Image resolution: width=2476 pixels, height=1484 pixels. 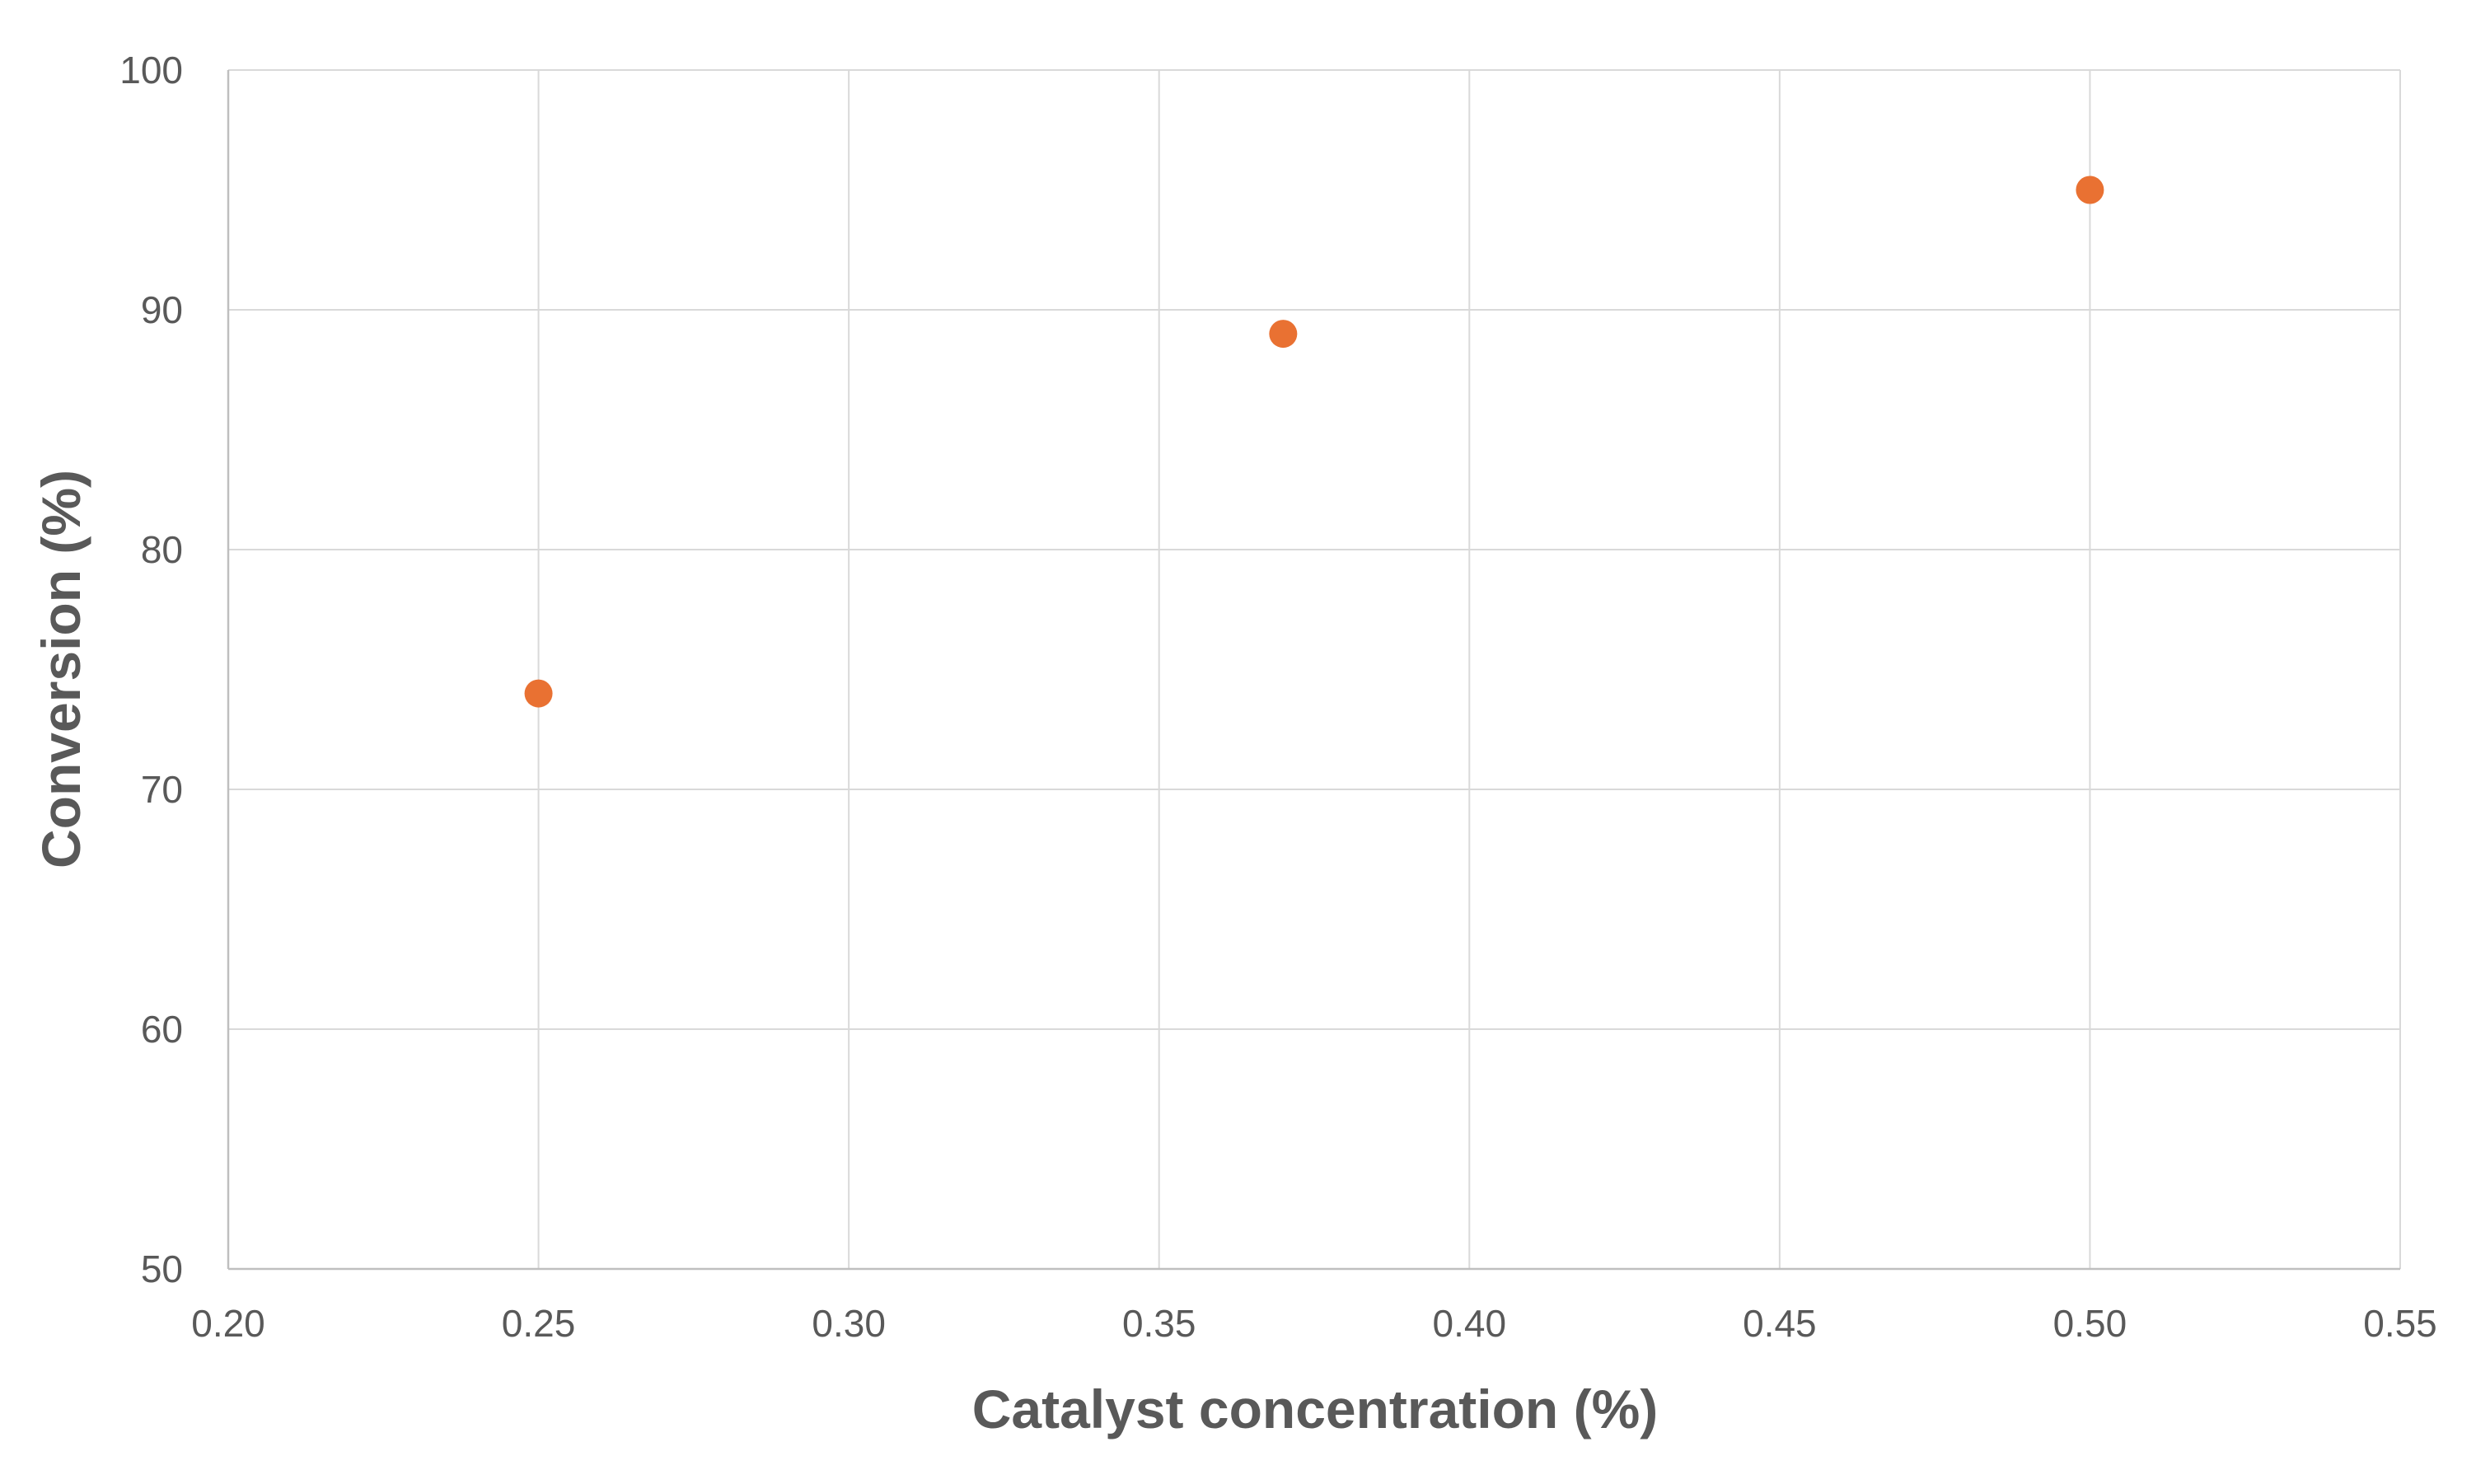 What do you see at coordinates (60, 669) in the screenshot?
I see `y-axis-title: Conversion (%)` at bounding box center [60, 669].